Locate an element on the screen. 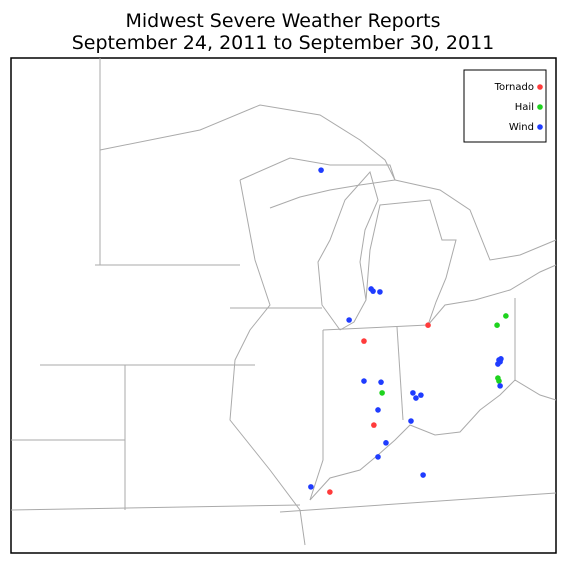 This screenshot has height=565, width=567. title-line: September 24, 2011 to September 30, 2011 is located at coordinates (283, 43).